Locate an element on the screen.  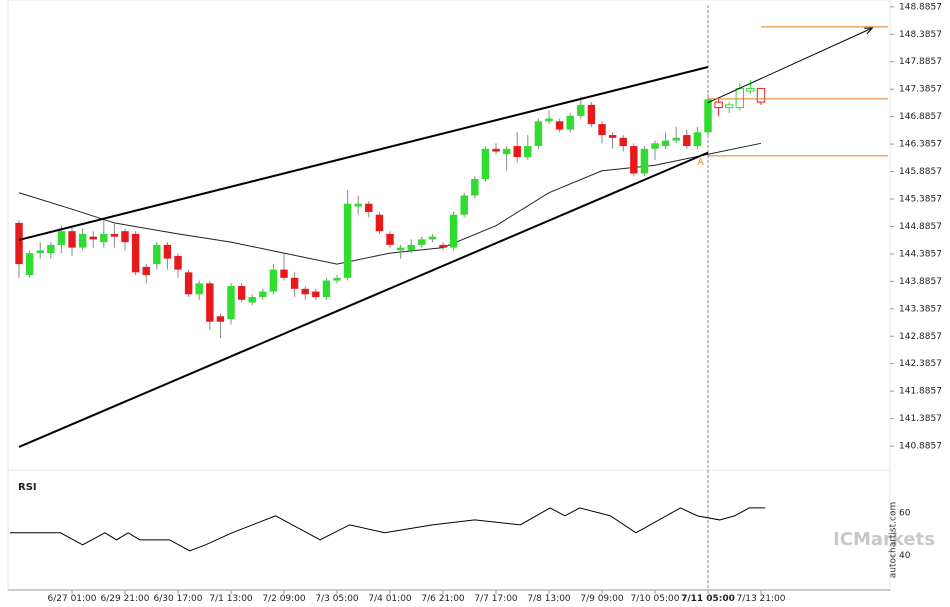
rsi-tick-label: 60 is located at coordinates (905, 513).